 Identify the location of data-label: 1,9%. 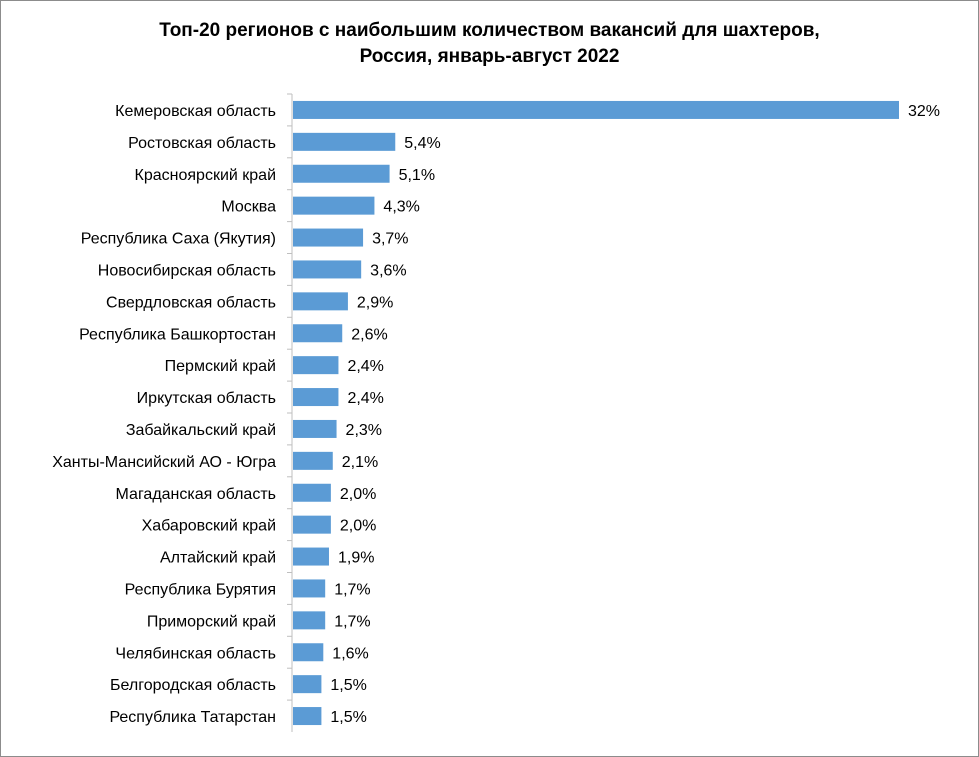
(356, 558).